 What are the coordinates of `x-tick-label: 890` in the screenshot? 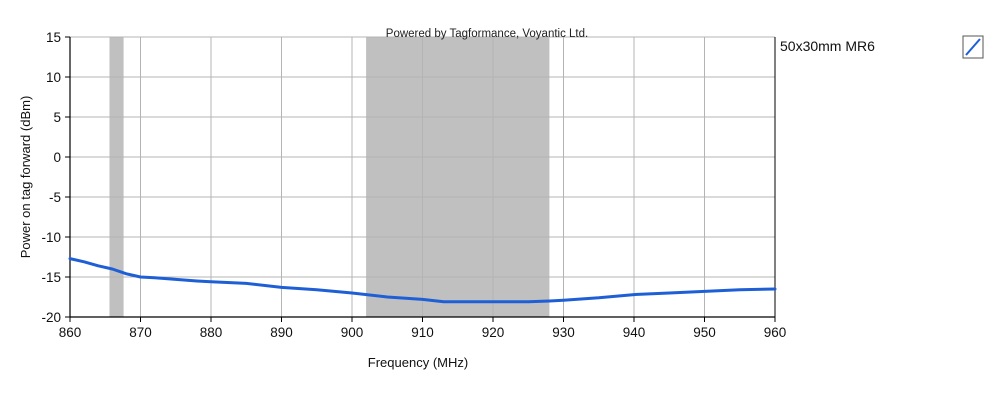 It's located at (281, 332).